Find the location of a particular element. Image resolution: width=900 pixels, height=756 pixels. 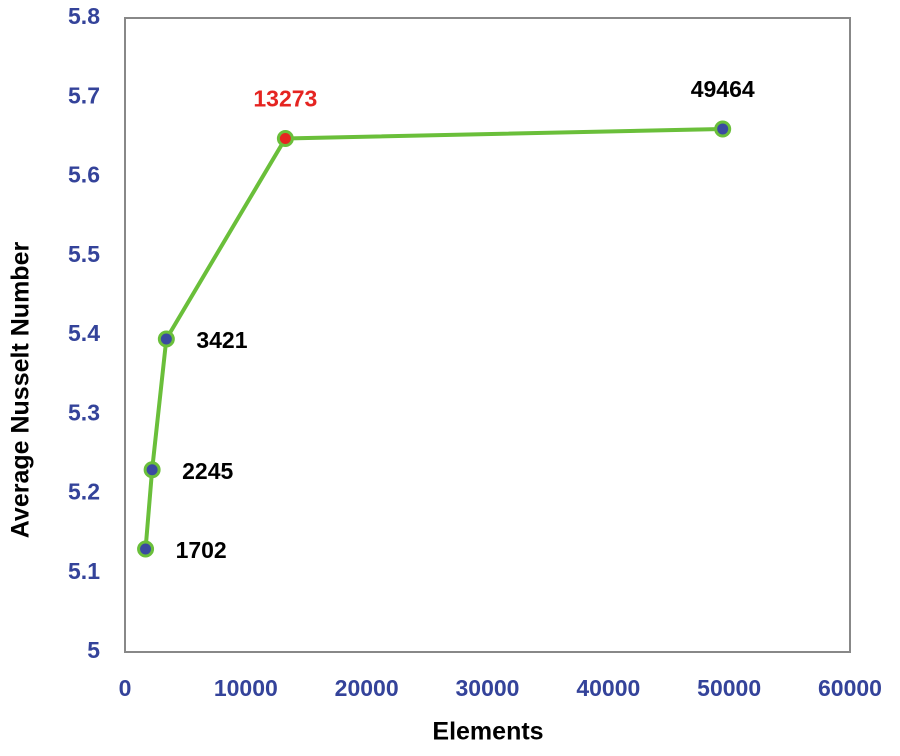

data-label: 49464 is located at coordinates (723, 89).